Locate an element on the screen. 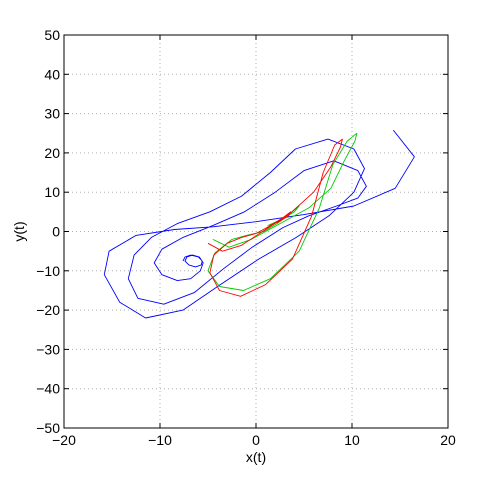  y-tick-label: −40 is located at coordinates (48, 389).